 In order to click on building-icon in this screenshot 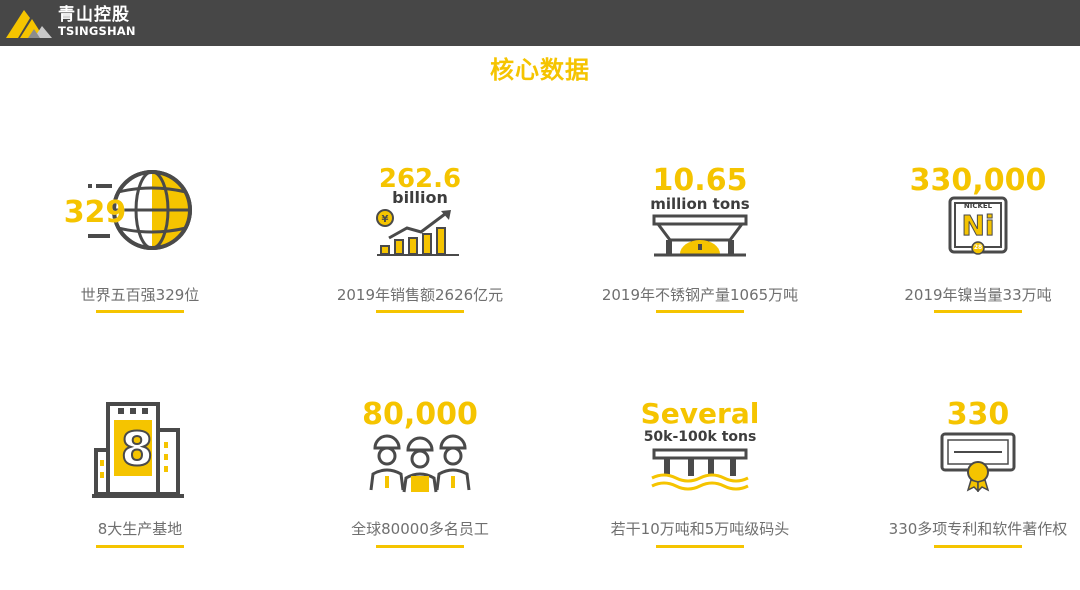, I will do `click(138, 450)`.